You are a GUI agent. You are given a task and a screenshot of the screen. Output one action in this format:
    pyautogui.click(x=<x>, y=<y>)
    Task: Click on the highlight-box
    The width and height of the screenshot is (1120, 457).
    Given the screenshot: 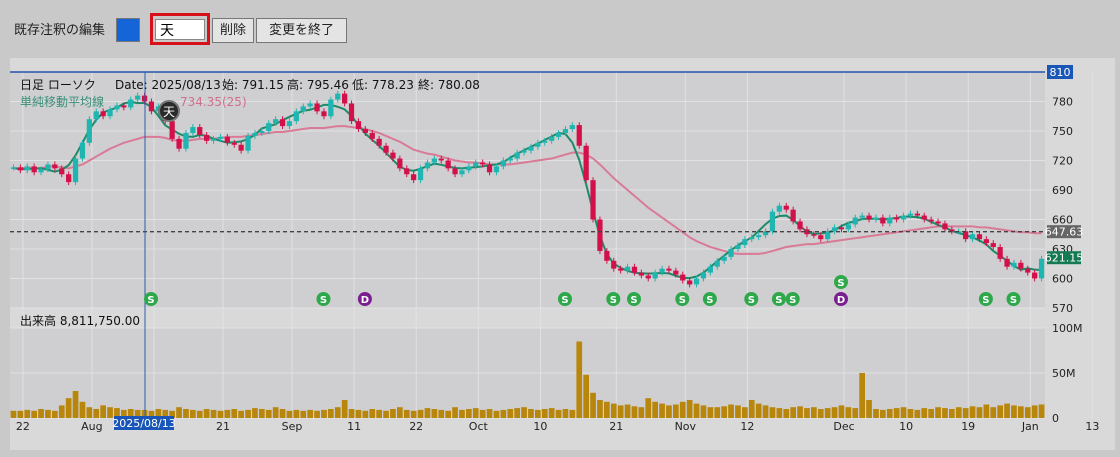 What is the action you would take?
    pyautogui.click(x=180, y=29)
    